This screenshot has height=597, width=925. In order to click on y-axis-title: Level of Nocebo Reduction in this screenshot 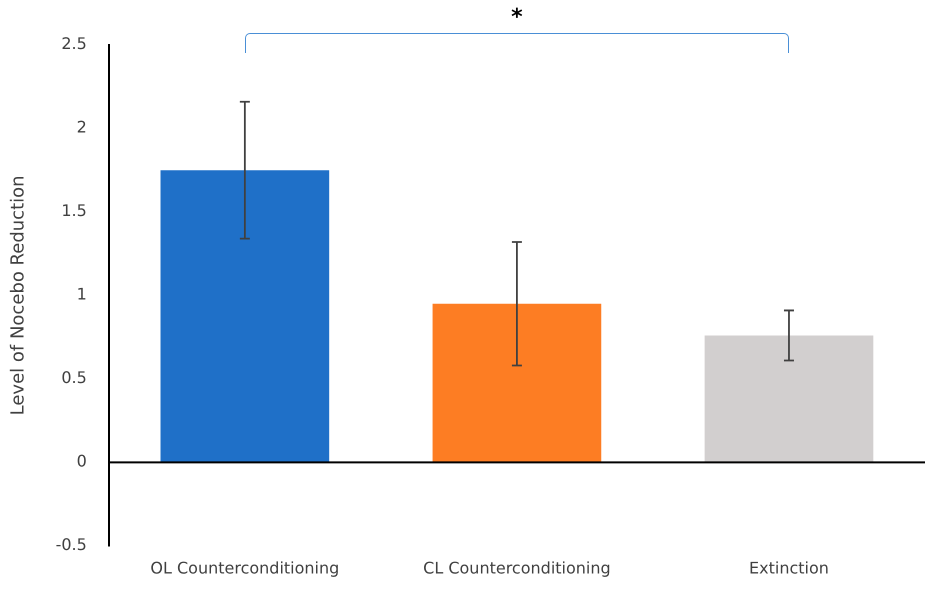, I will do `click(17, 295)`.